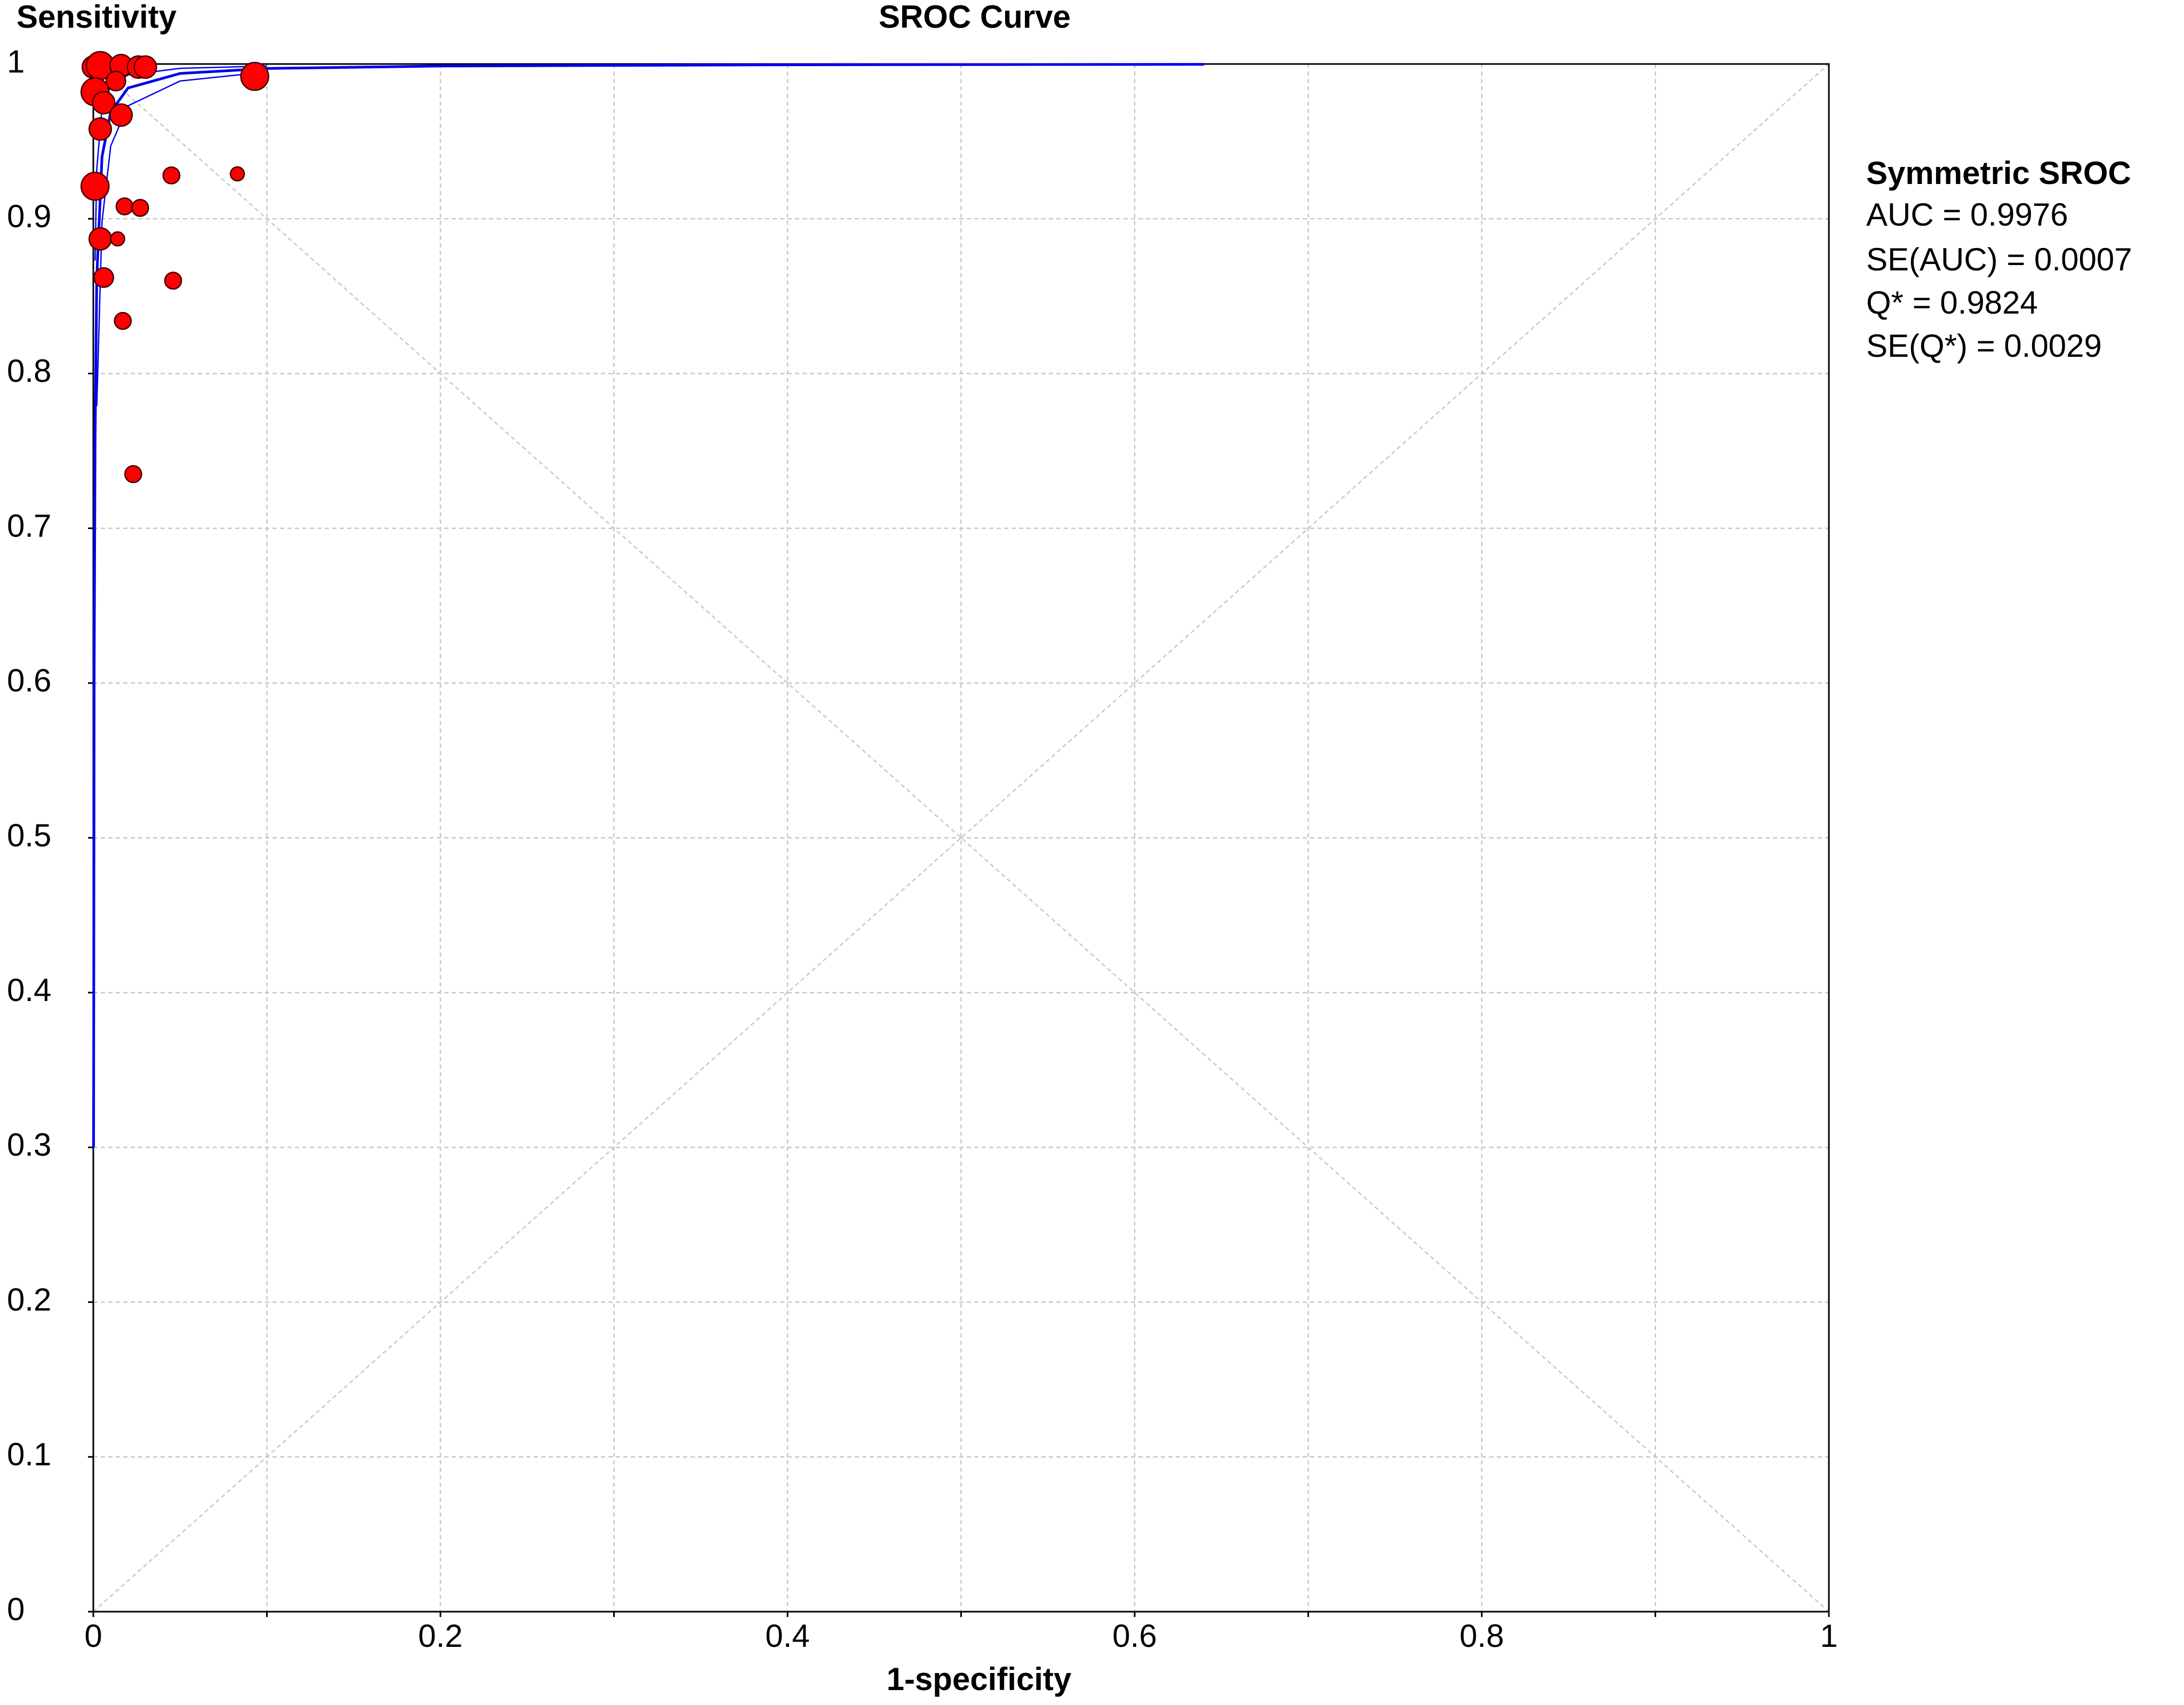  Describe the element at coordinates (440, 1636) in the screenshot. I see `x-tick-label: 0.2` at that location.